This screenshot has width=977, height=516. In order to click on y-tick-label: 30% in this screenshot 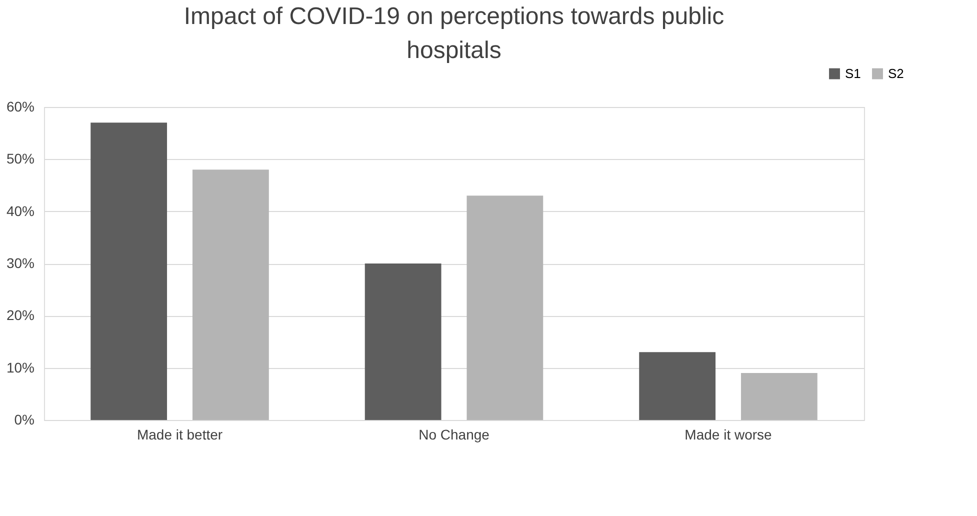, I will do `click(20, 263)`.